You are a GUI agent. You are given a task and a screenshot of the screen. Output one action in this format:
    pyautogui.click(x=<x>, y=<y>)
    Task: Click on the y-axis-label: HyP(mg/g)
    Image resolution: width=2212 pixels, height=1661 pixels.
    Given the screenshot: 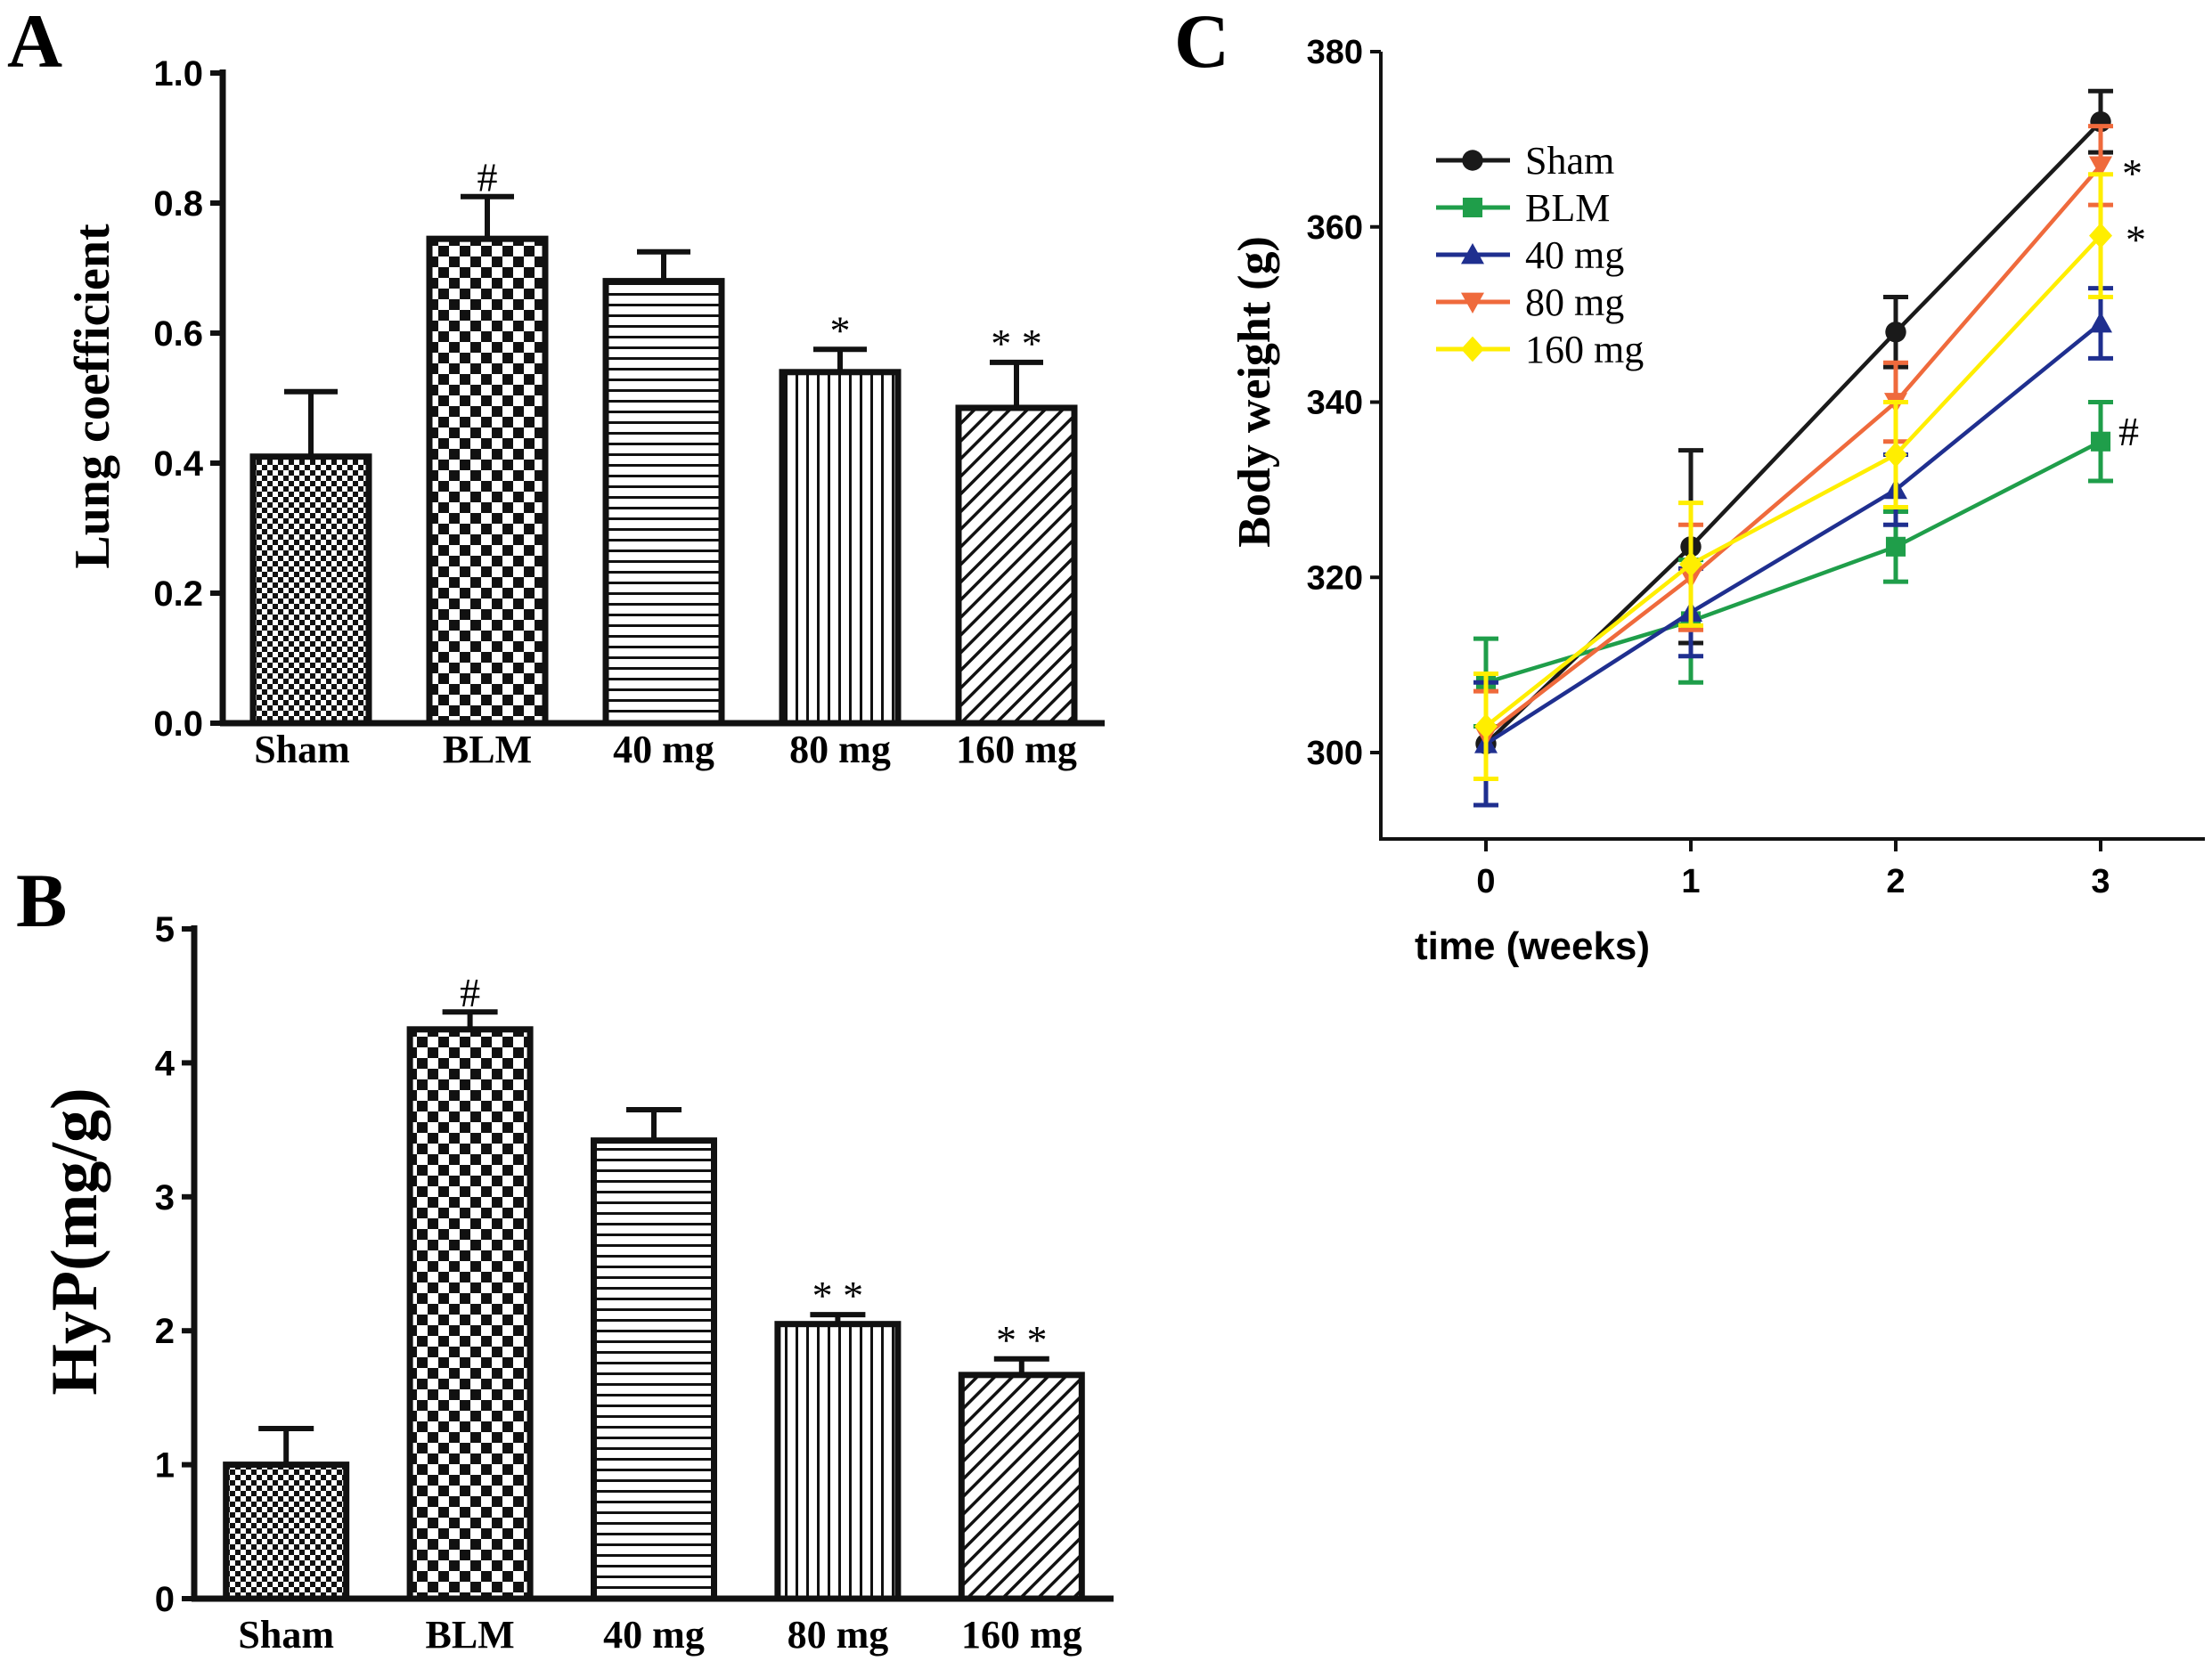 What is the action you would take?
    pyautogui.click(x=75, y=1241)
    